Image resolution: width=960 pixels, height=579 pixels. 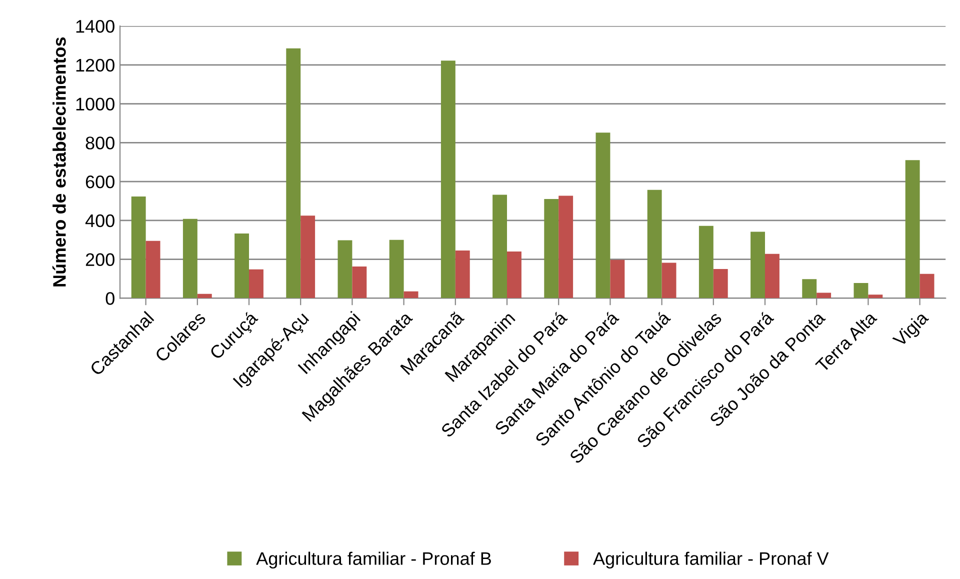 I want to click on y-tick-label: 400, so click(x=99, y=221).